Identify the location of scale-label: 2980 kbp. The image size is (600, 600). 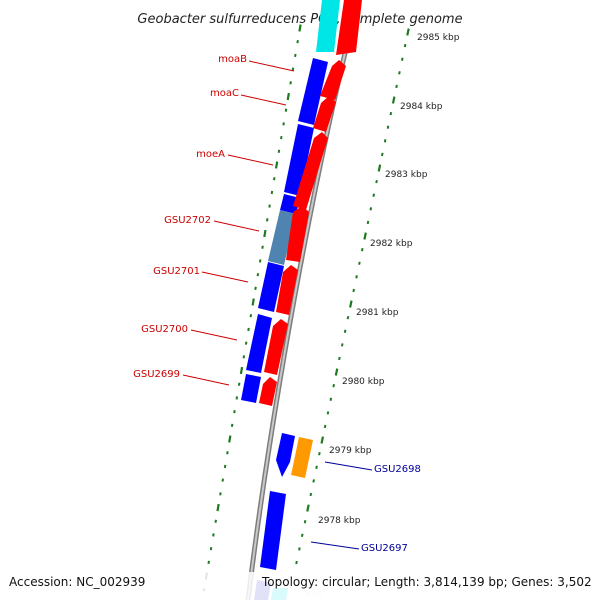
(363, 382).